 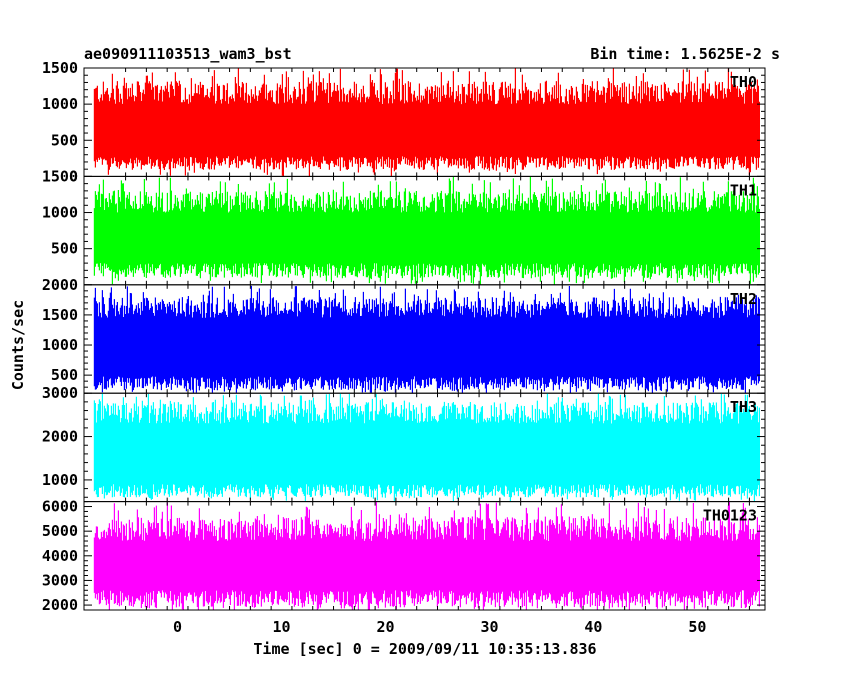 I want to click on panel-label-th3: TH3, so click(x=743, y=407).